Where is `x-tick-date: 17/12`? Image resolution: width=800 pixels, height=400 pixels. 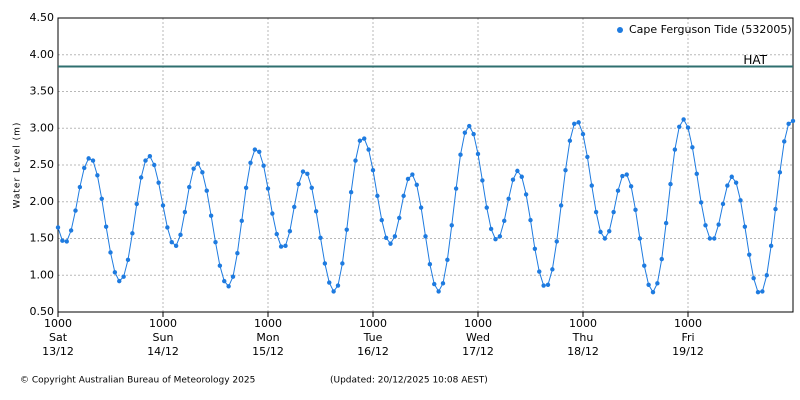 x-tick-date: 17/12 is located at coordinates (478, 351).